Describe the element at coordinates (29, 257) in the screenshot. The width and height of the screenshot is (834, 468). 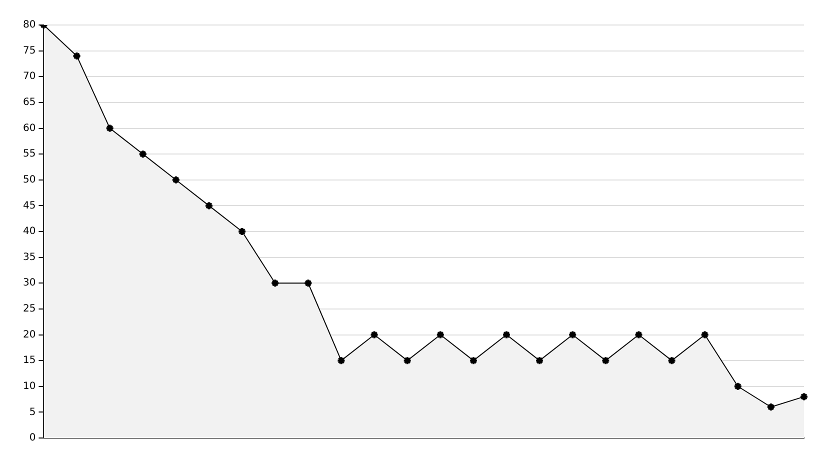
I see `y-tick-label: 35` at that location.